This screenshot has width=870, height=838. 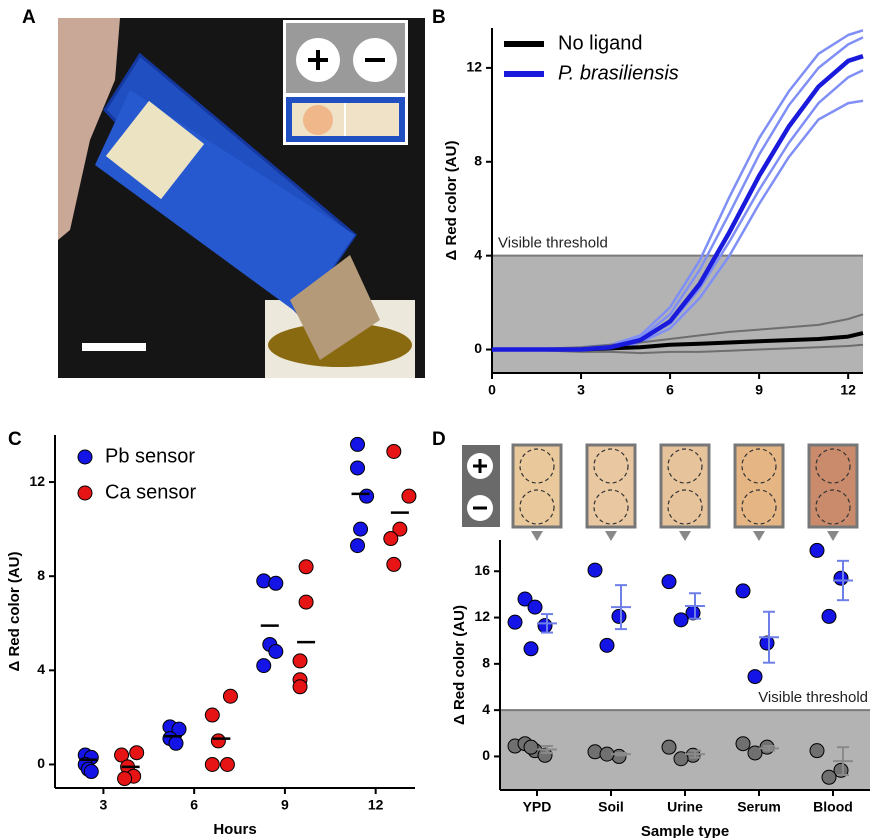 I want to click on x-tick-label: Urine, so click(x=685, y=807).